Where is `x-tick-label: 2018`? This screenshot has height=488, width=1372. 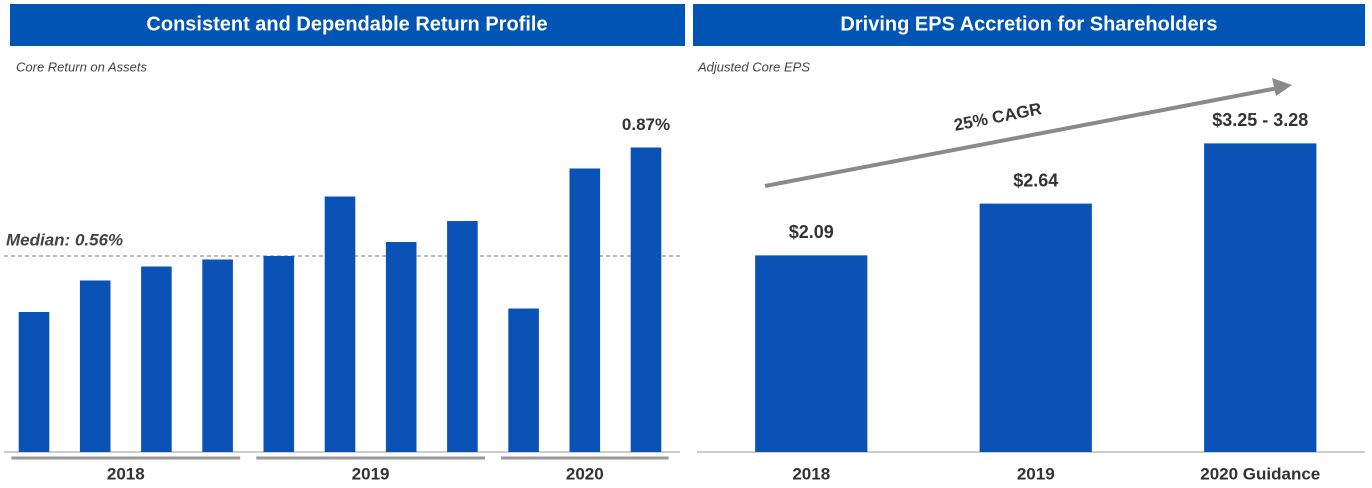 x-tick-label: 2018 is located at coordinates (811, 473).